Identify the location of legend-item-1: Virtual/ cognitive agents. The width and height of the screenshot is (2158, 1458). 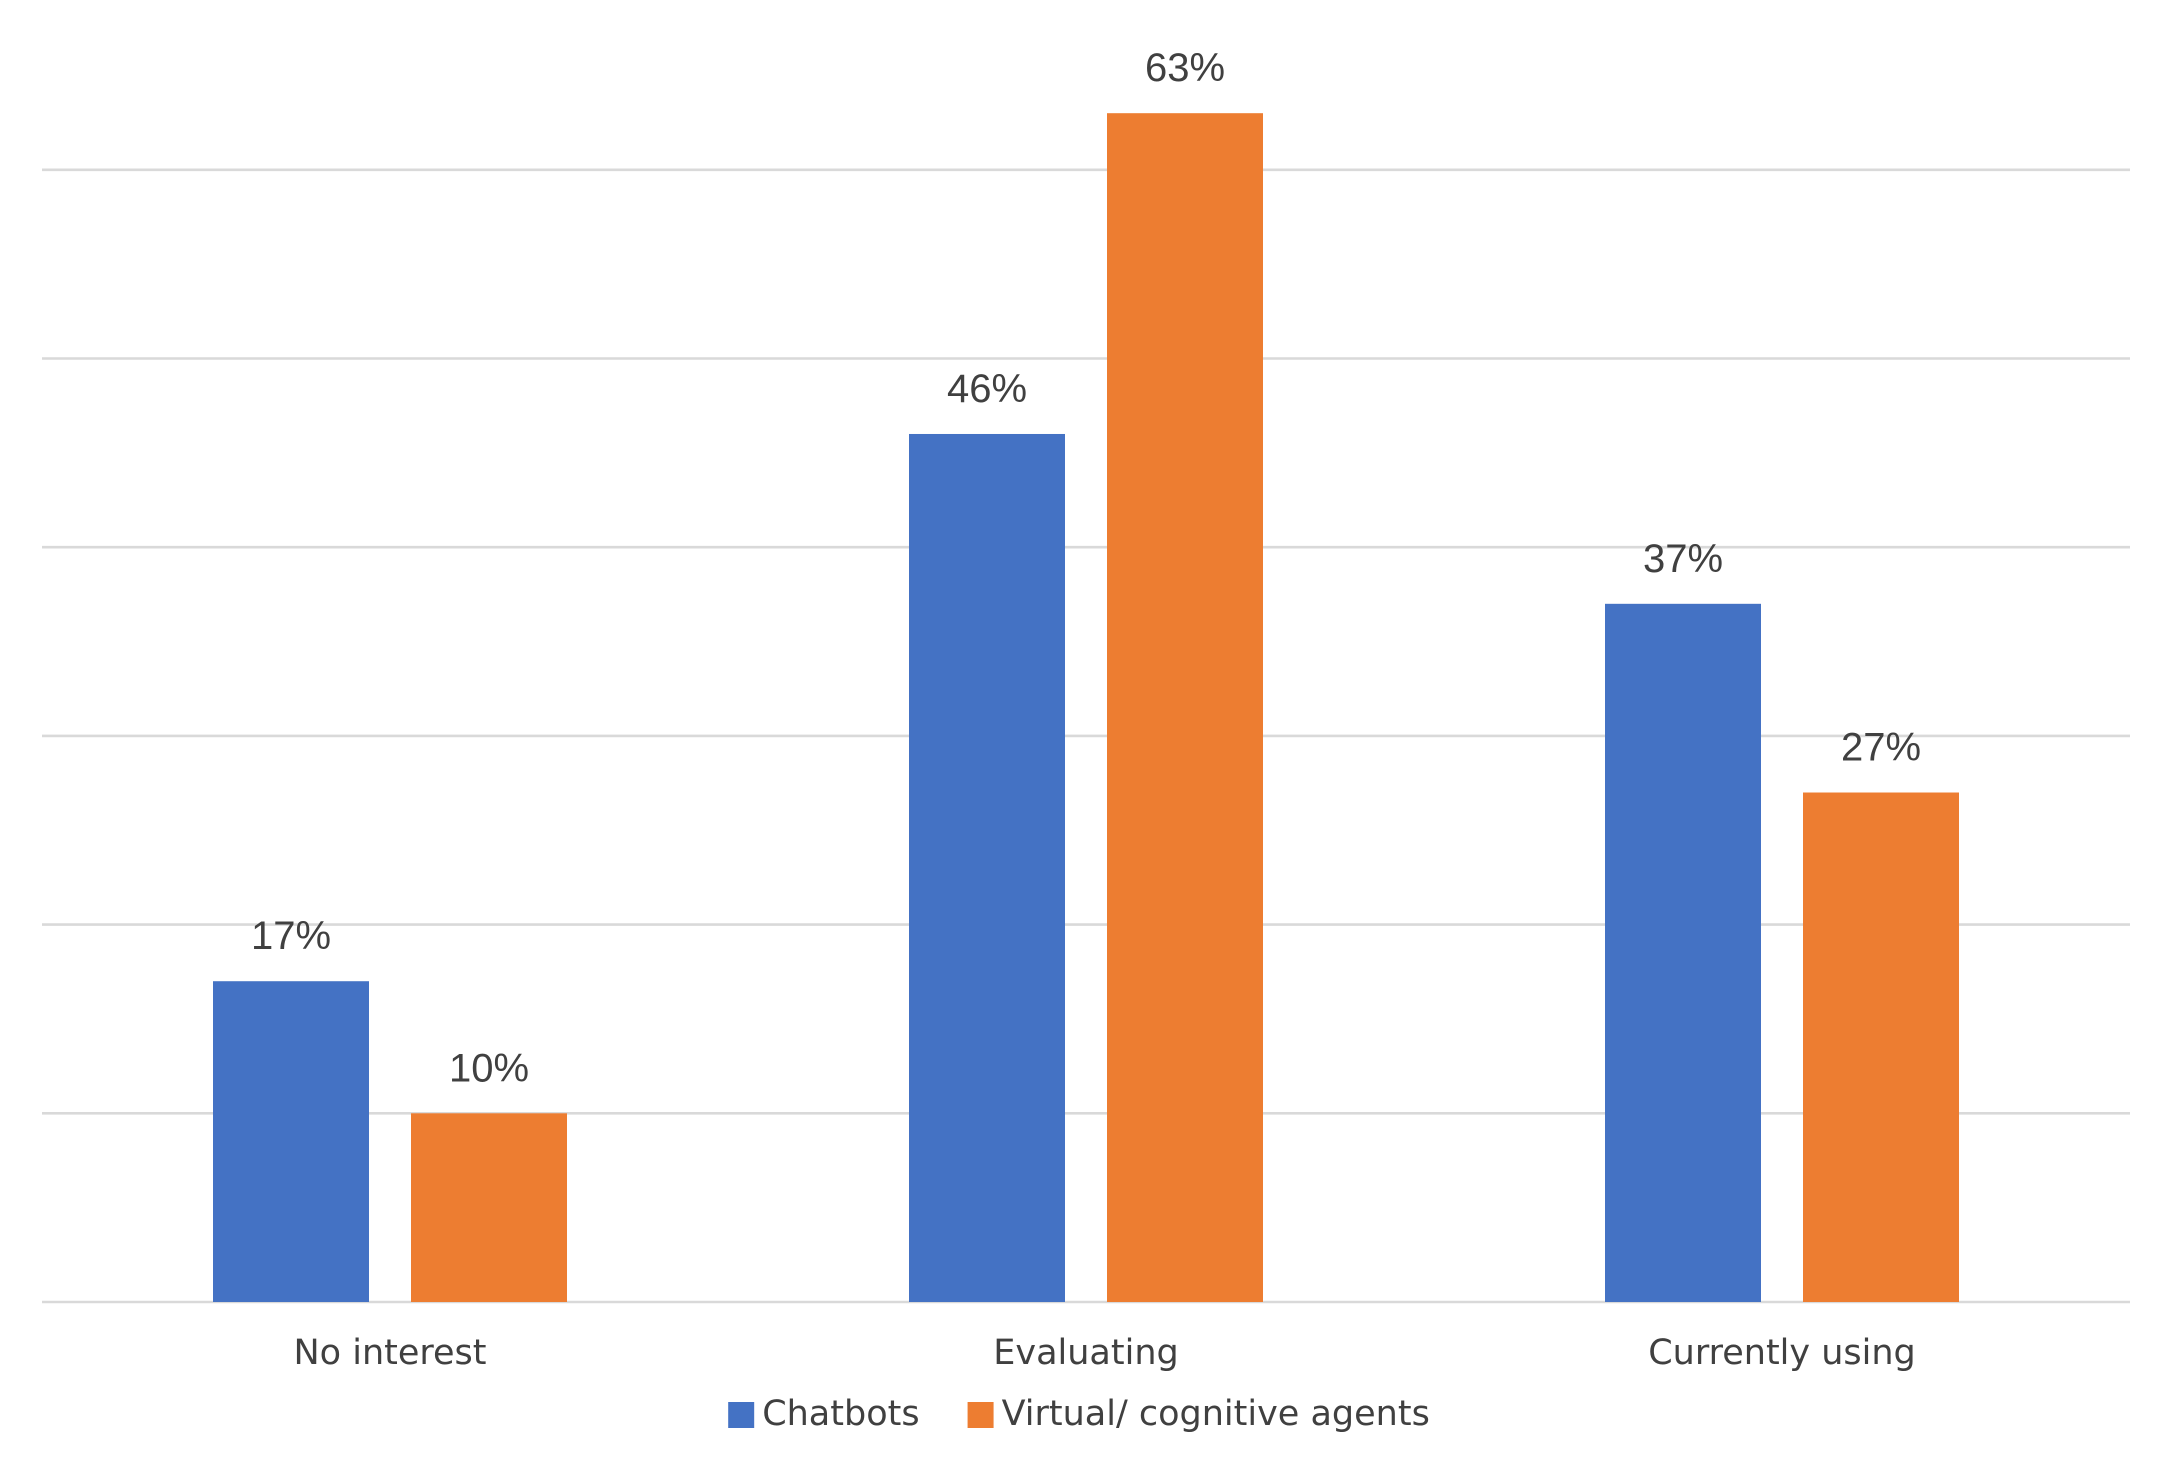
(1198, 1414).